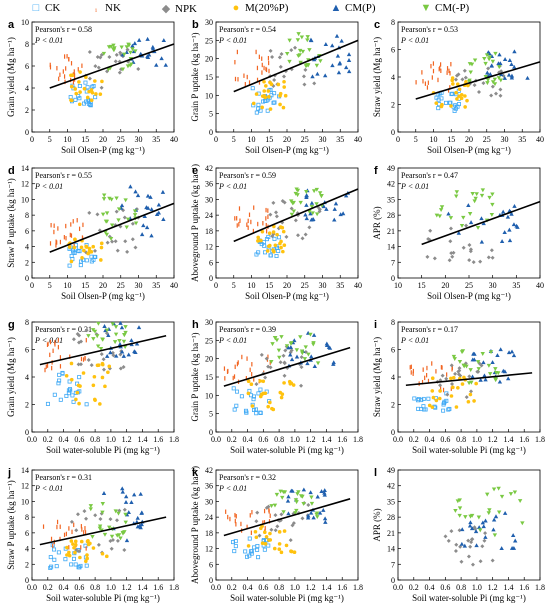 The width and height of the screenshot is (550, 608). I want to click on legend-item-ck: □ CK, so click(45, 8).